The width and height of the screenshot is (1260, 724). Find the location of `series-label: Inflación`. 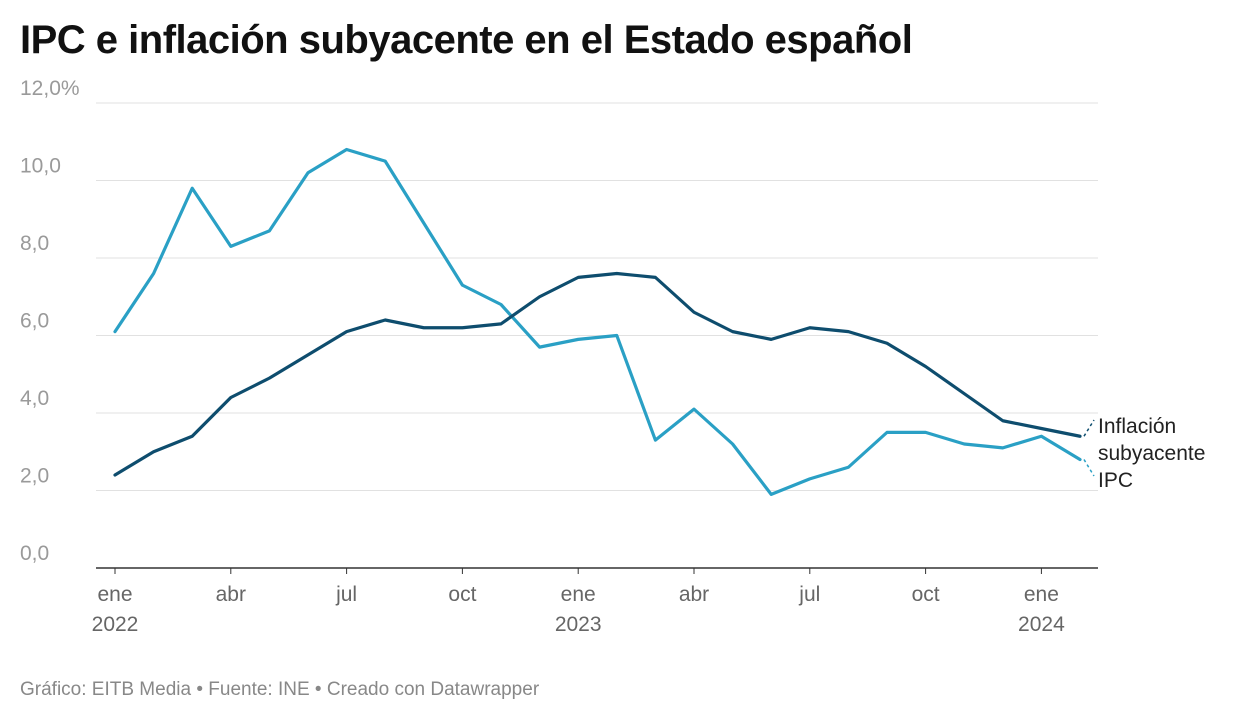

series-label: Inflación is located at coordinates (1137, 426).